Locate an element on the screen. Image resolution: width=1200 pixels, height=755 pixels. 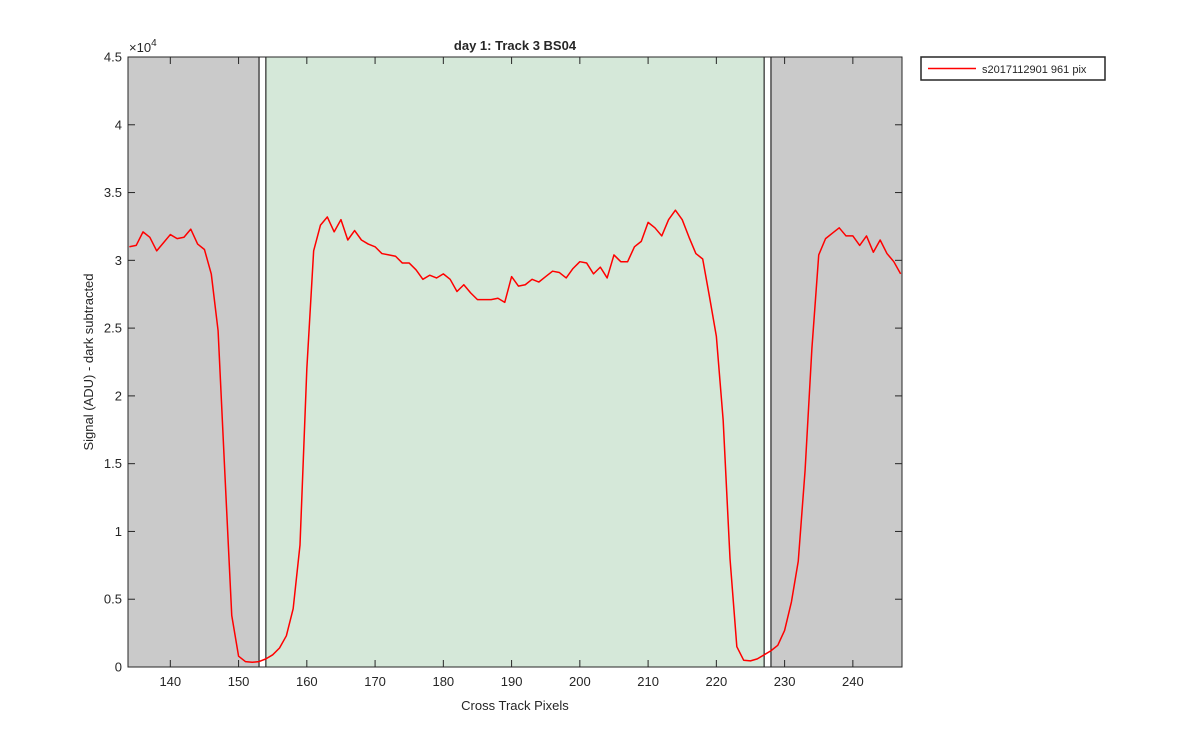
legend: s2017112901 961 pix is located at coordinates (1013, 68).